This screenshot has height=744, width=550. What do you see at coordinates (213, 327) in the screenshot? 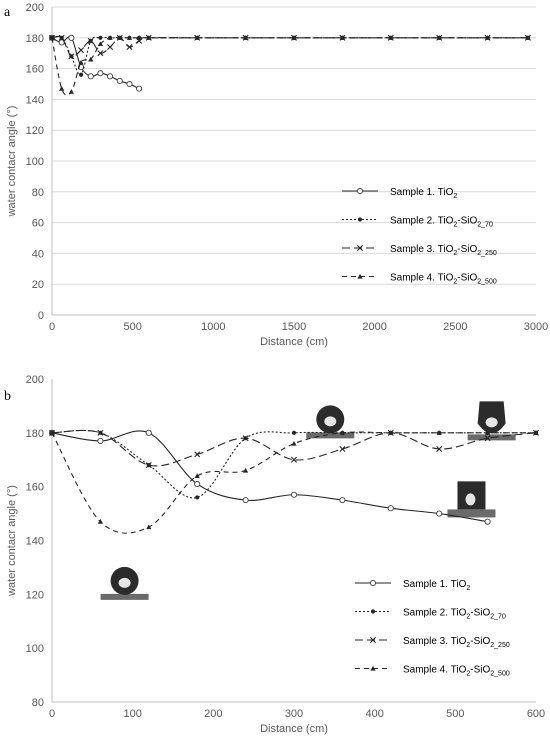
I see `x-tick-label: 1000` at bounding box center [213, 327].